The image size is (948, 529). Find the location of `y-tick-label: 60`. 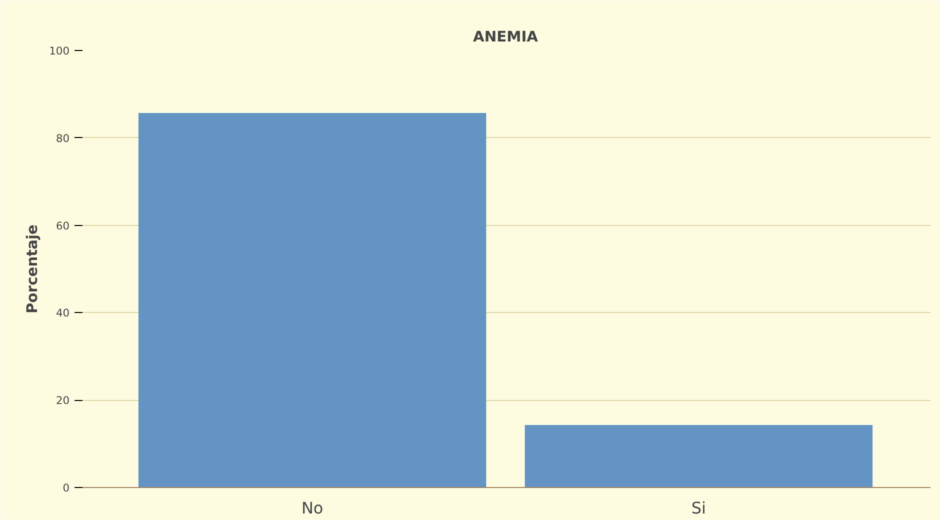

y-tick-label: 60 is located at coordinates (63, 225).